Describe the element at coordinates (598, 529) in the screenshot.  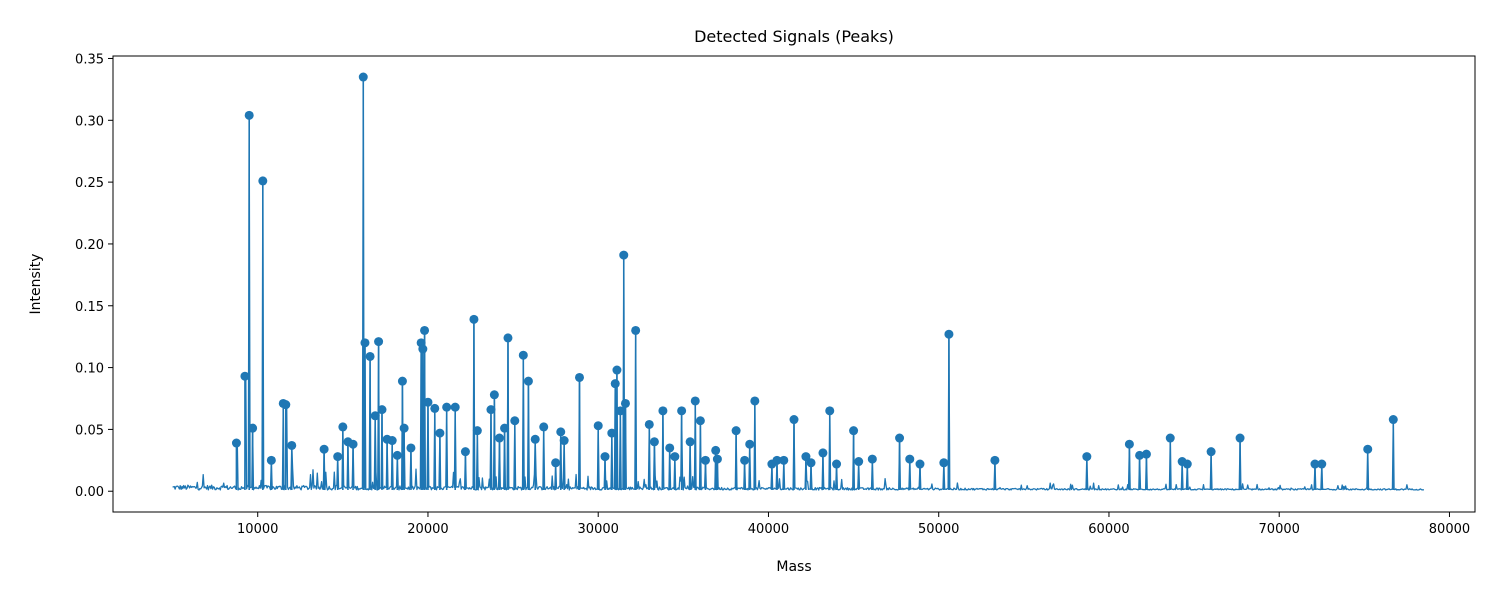
I see `x-tick-label: 30000` at that location.